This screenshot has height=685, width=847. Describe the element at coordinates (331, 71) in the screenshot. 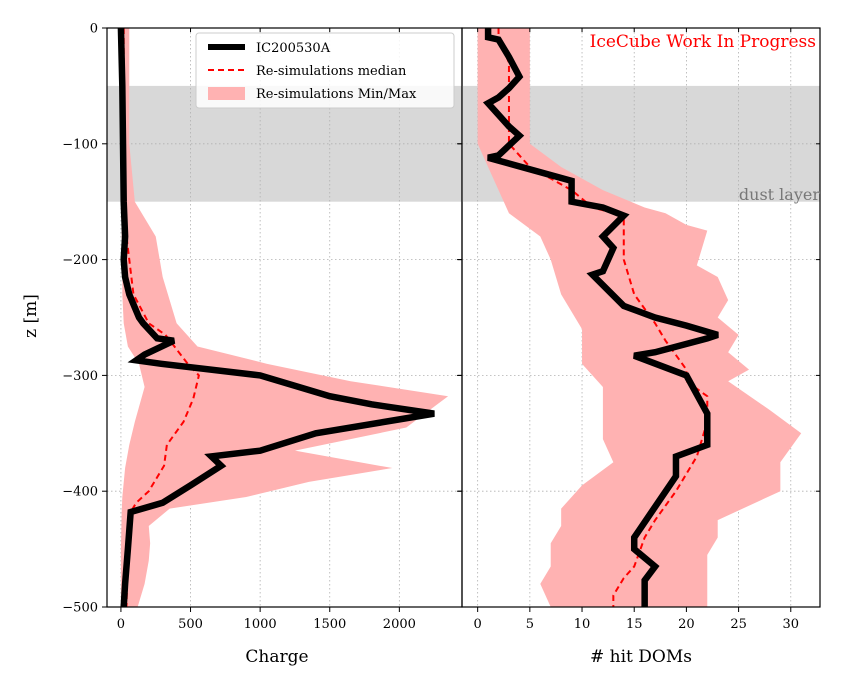

I see `legend-entry-median: Re-simulations median` at that location.